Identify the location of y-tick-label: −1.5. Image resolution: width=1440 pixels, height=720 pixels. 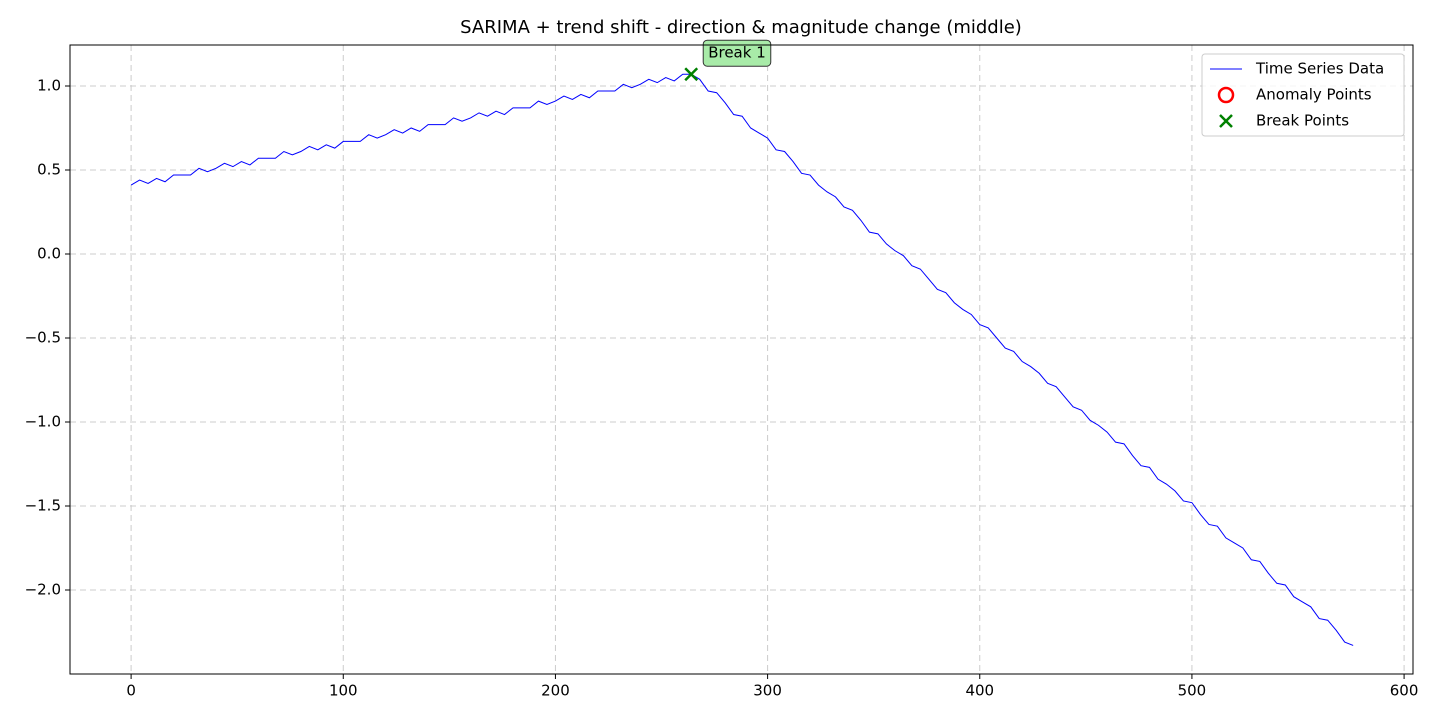
(43, 505).